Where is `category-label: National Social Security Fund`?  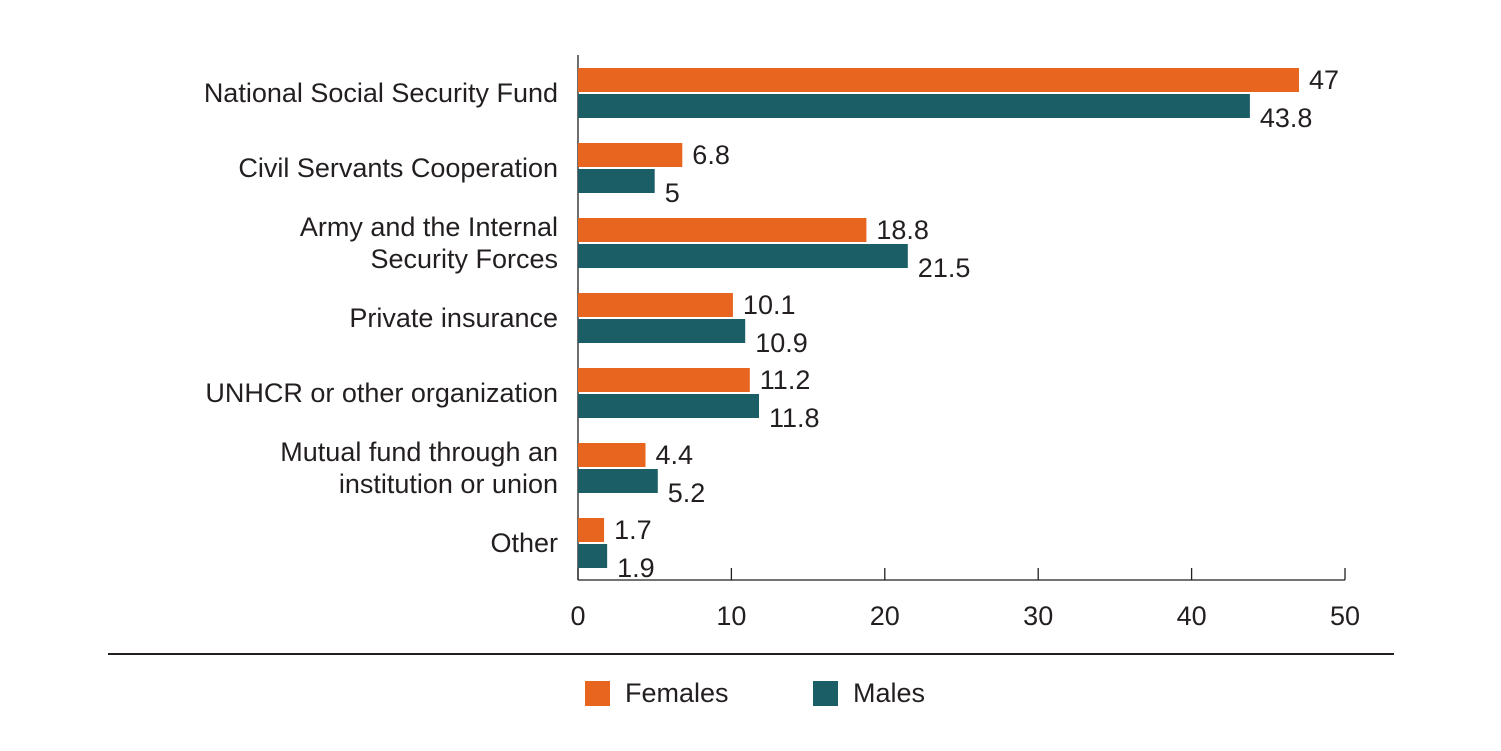 category-label: National Social Security Fund is located at coordinates (381, 93).